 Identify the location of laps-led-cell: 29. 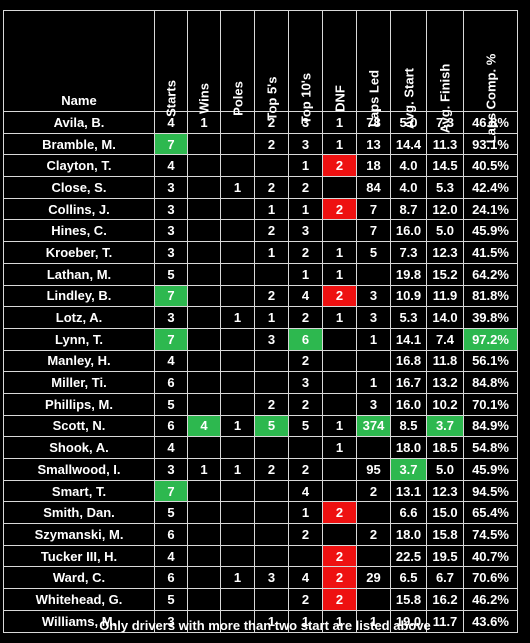
(373, 578).